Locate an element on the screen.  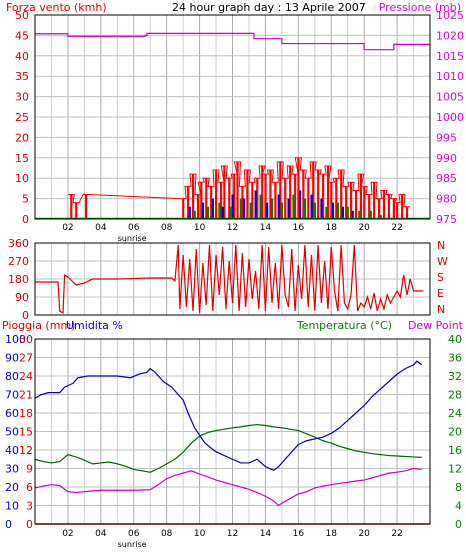
pressure-axis-title: Pressione (mb) is located at coordinates (420, 7).